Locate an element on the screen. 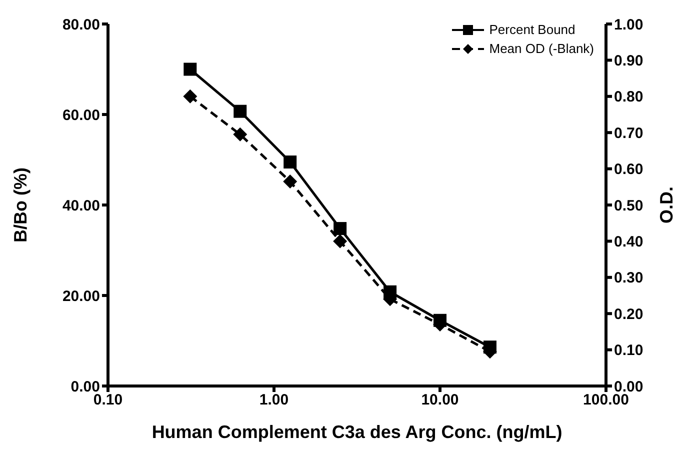 This screenshot has height=458, width=686. y2-tick-label: 0.50 is located at coordinates (629, 205).